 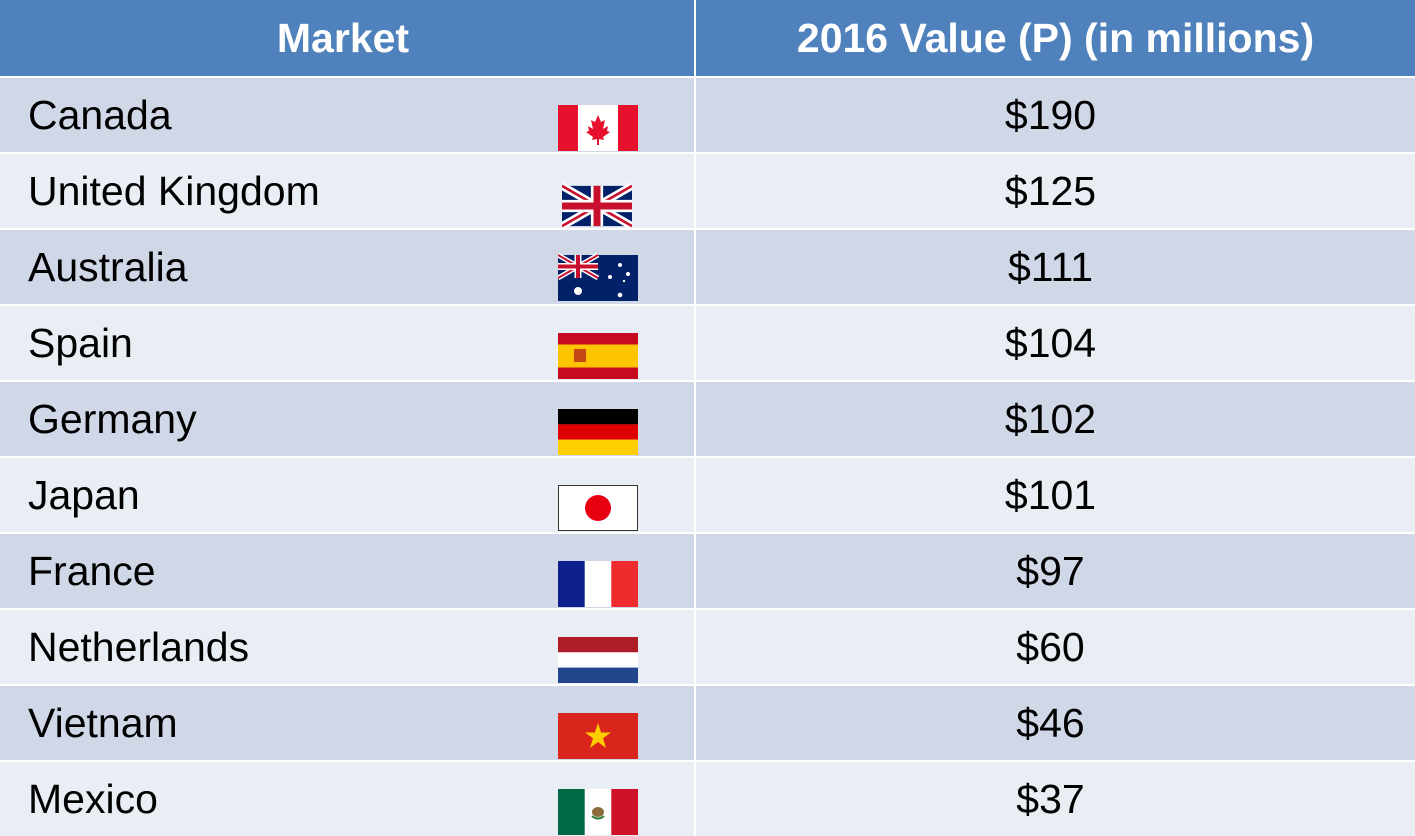 What do you see at coordinates (100, 114) in the screenshot?
I see `market-name: Canada` at bounding box center [100, 114].